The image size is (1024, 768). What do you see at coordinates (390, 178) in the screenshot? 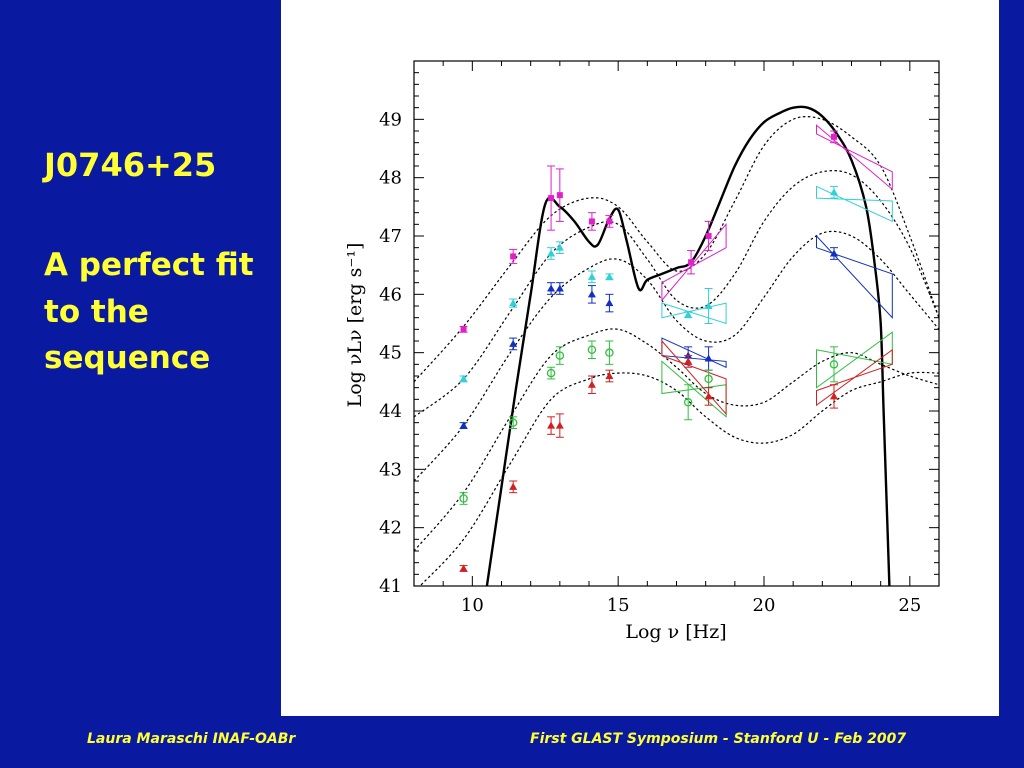
I see `y-tick-label: 48` at bounding box center [390, 178].